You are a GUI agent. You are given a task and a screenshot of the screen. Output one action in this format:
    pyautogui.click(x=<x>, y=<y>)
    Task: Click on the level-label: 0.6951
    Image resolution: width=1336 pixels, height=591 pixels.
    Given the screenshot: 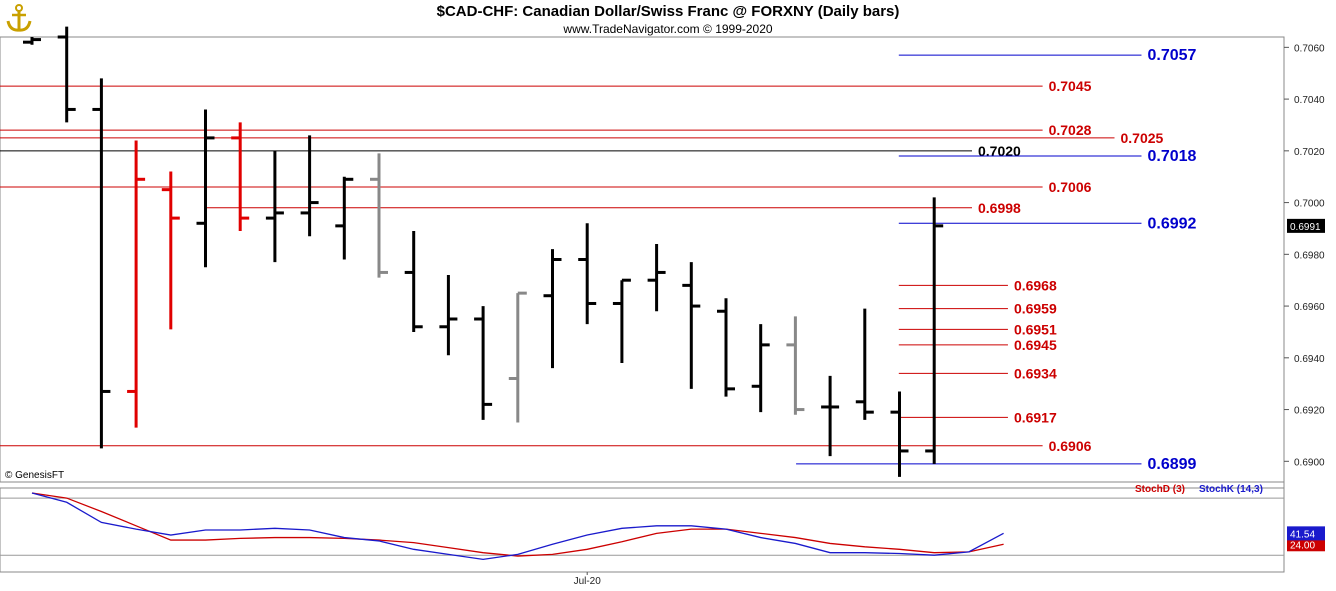 What is the action you would take?
    pyautogui.click(x=1035, y=329)
    